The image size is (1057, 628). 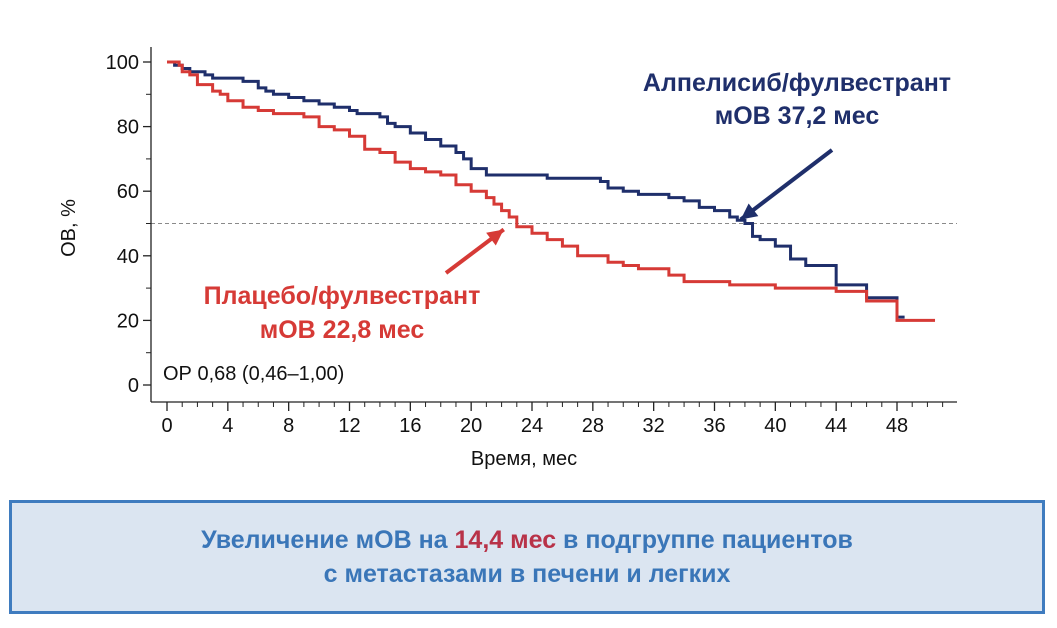 I want to click on alpelisib-median-arrow-shaft, so click(x=786, y=185).